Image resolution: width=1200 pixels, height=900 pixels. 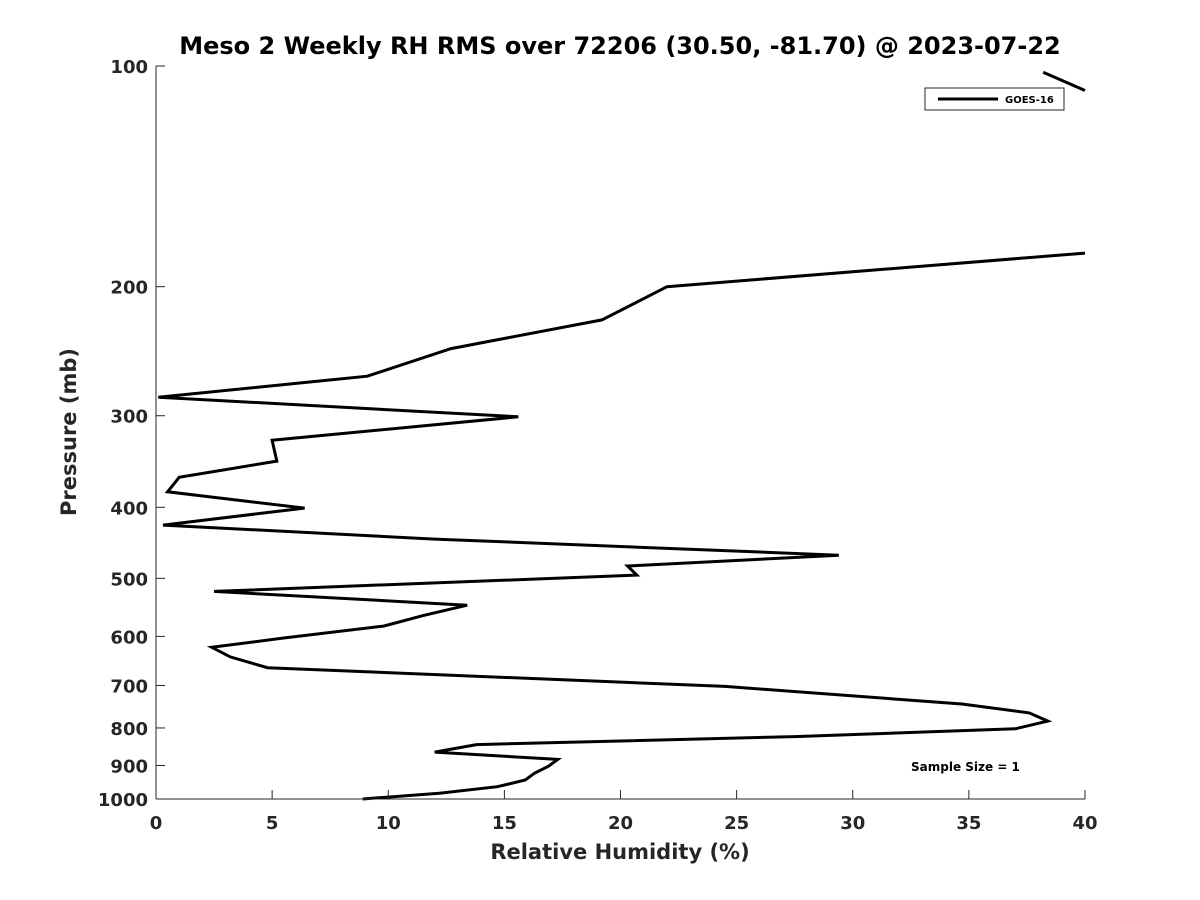 What do you see at coordinates (968, 823) in the screenshot?
I see `x-tick-label: 35` at bounding box center [968, 823].